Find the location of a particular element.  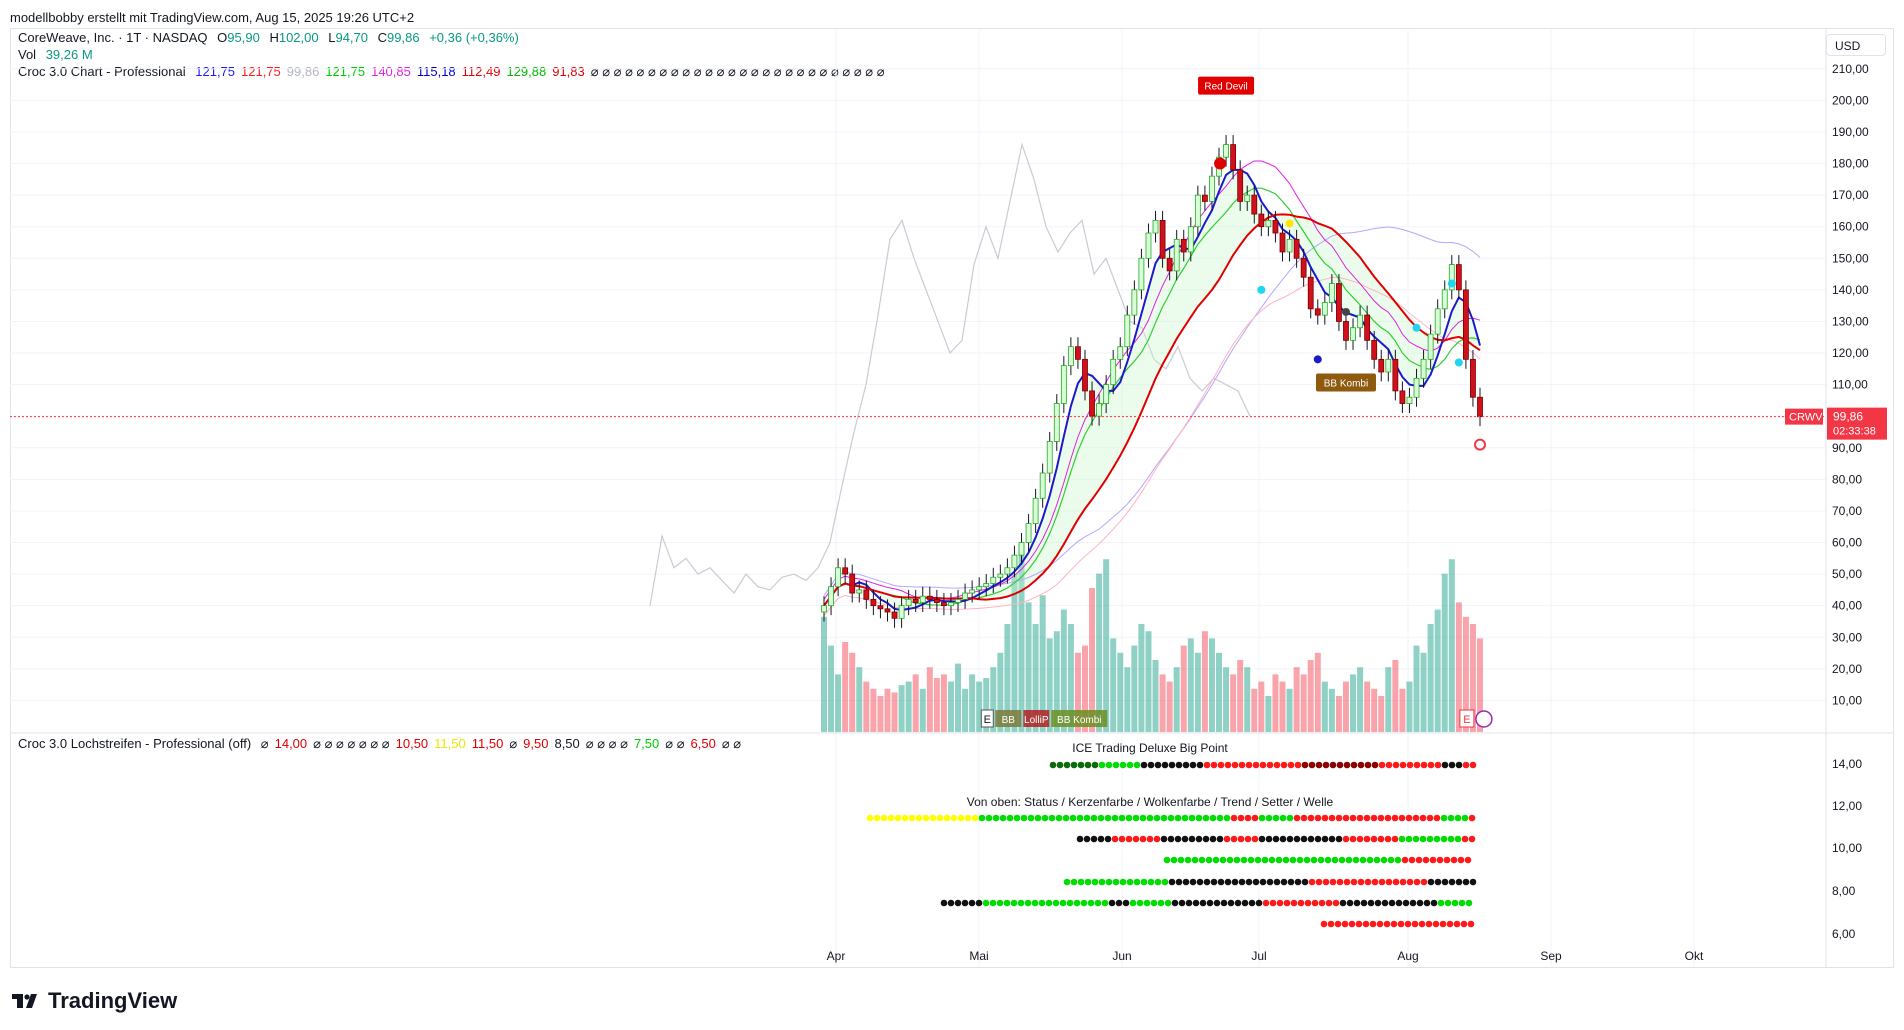

currency-button: USD is located at coordinates (1856, 45).